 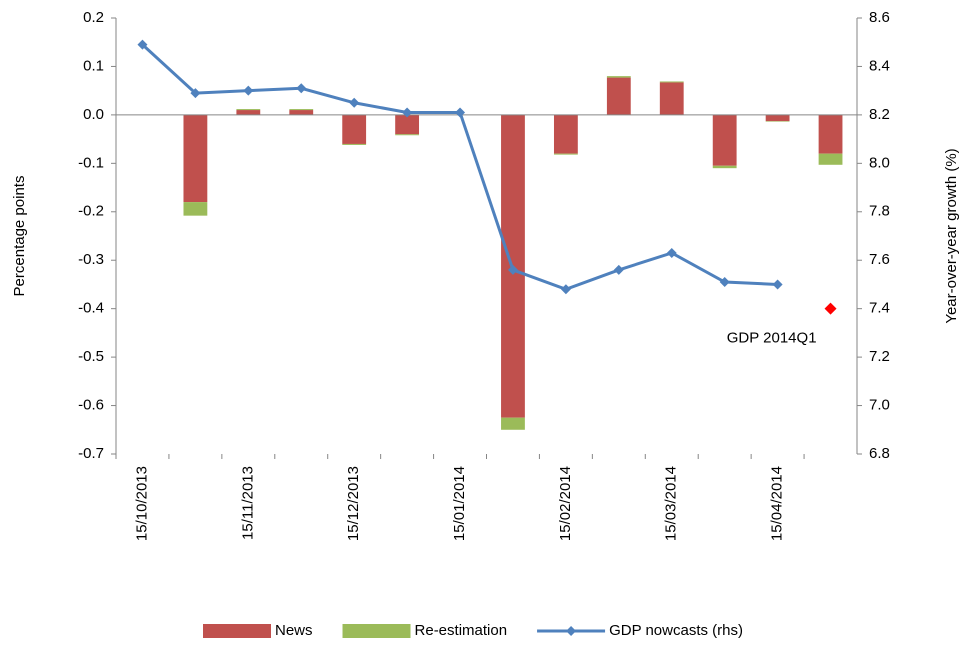 What do you see at coordinates (671, 503) in the screenshot?
I see `x-tick-label: 15/03/2014` at bounding box center [671, 503].